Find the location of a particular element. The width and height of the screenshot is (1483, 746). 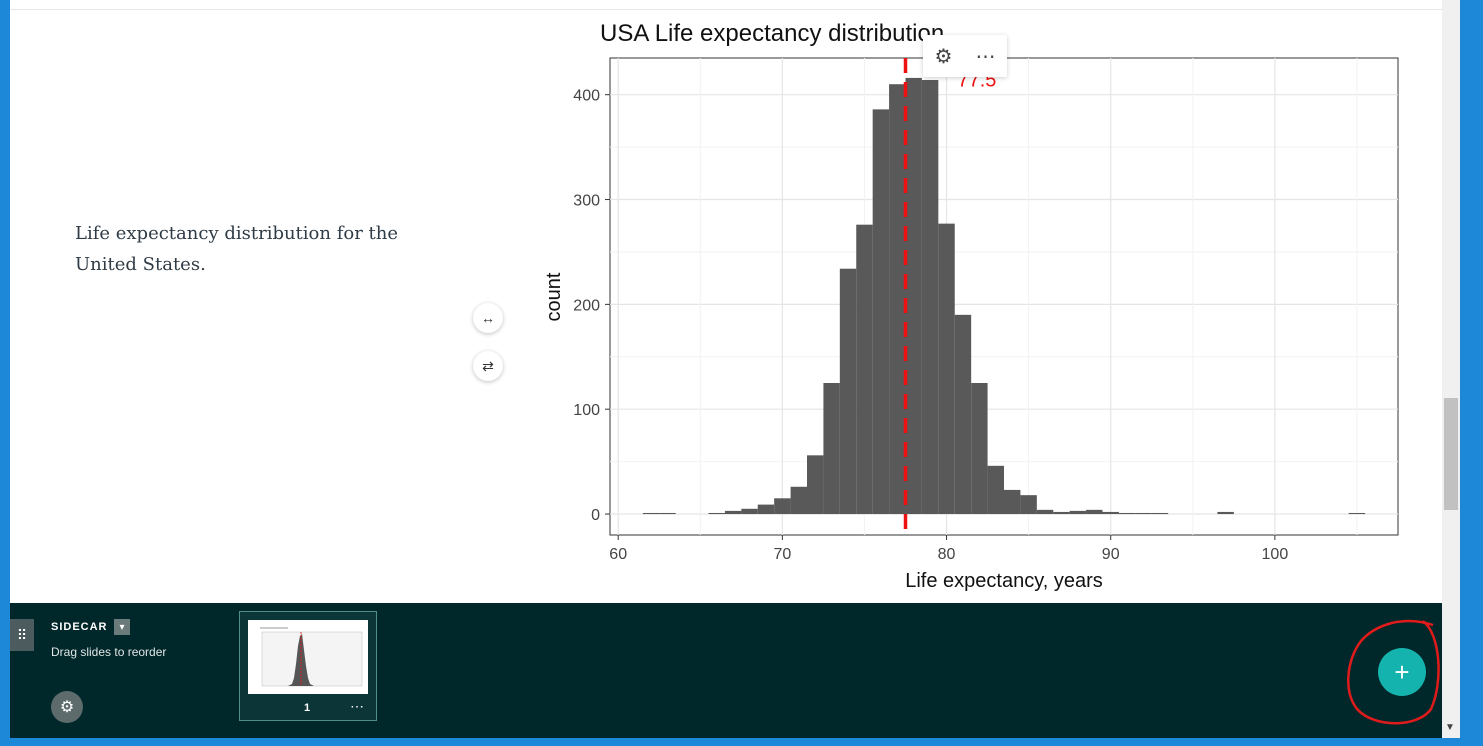

slide-more-options-button: ⋯ is located at coordinates (357, 706).